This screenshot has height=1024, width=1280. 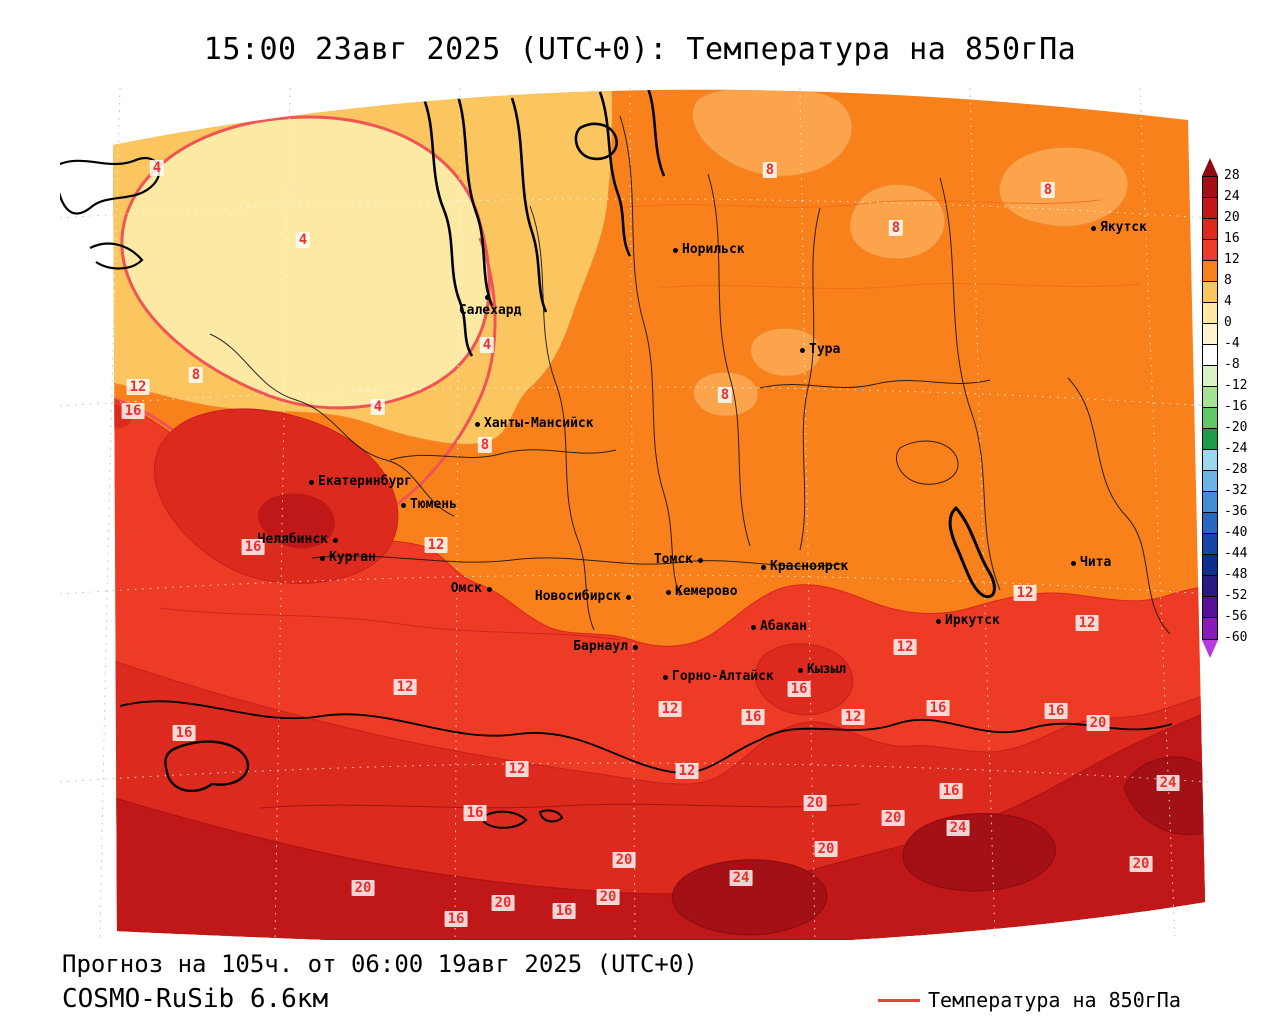 I want to click on model-info: COSMO-RuSib 6.6км, so click(x=195, y=999).